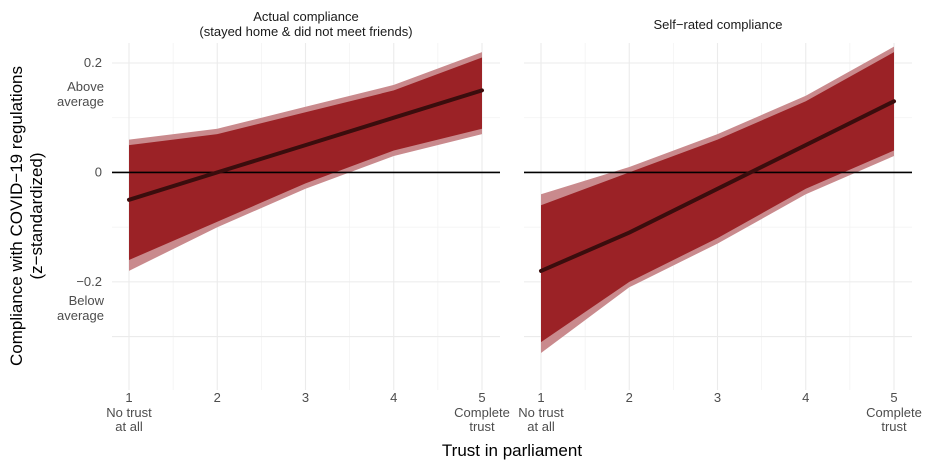 The image size is (950, 472). Describe the element at coordinates (98, 171) in the screenshot. I see `y-tick-label: 0` at that location.